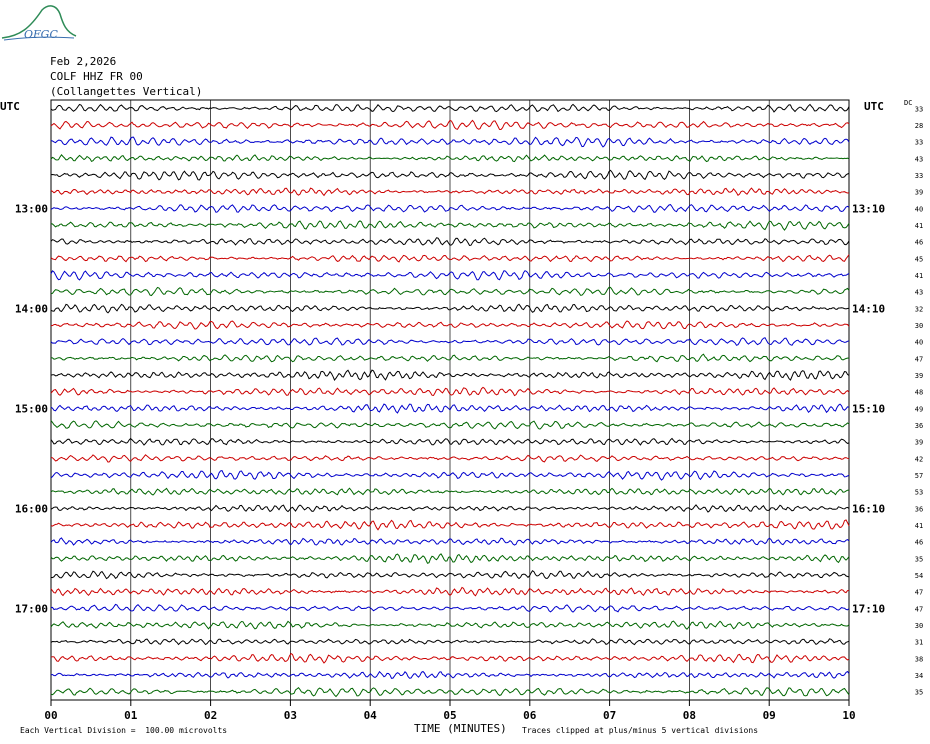 This screenshot has height=744, width=930. Describe the element at coordinates (919, 543) in the screenshot. I see `dc-offset-label: 46` at that location.